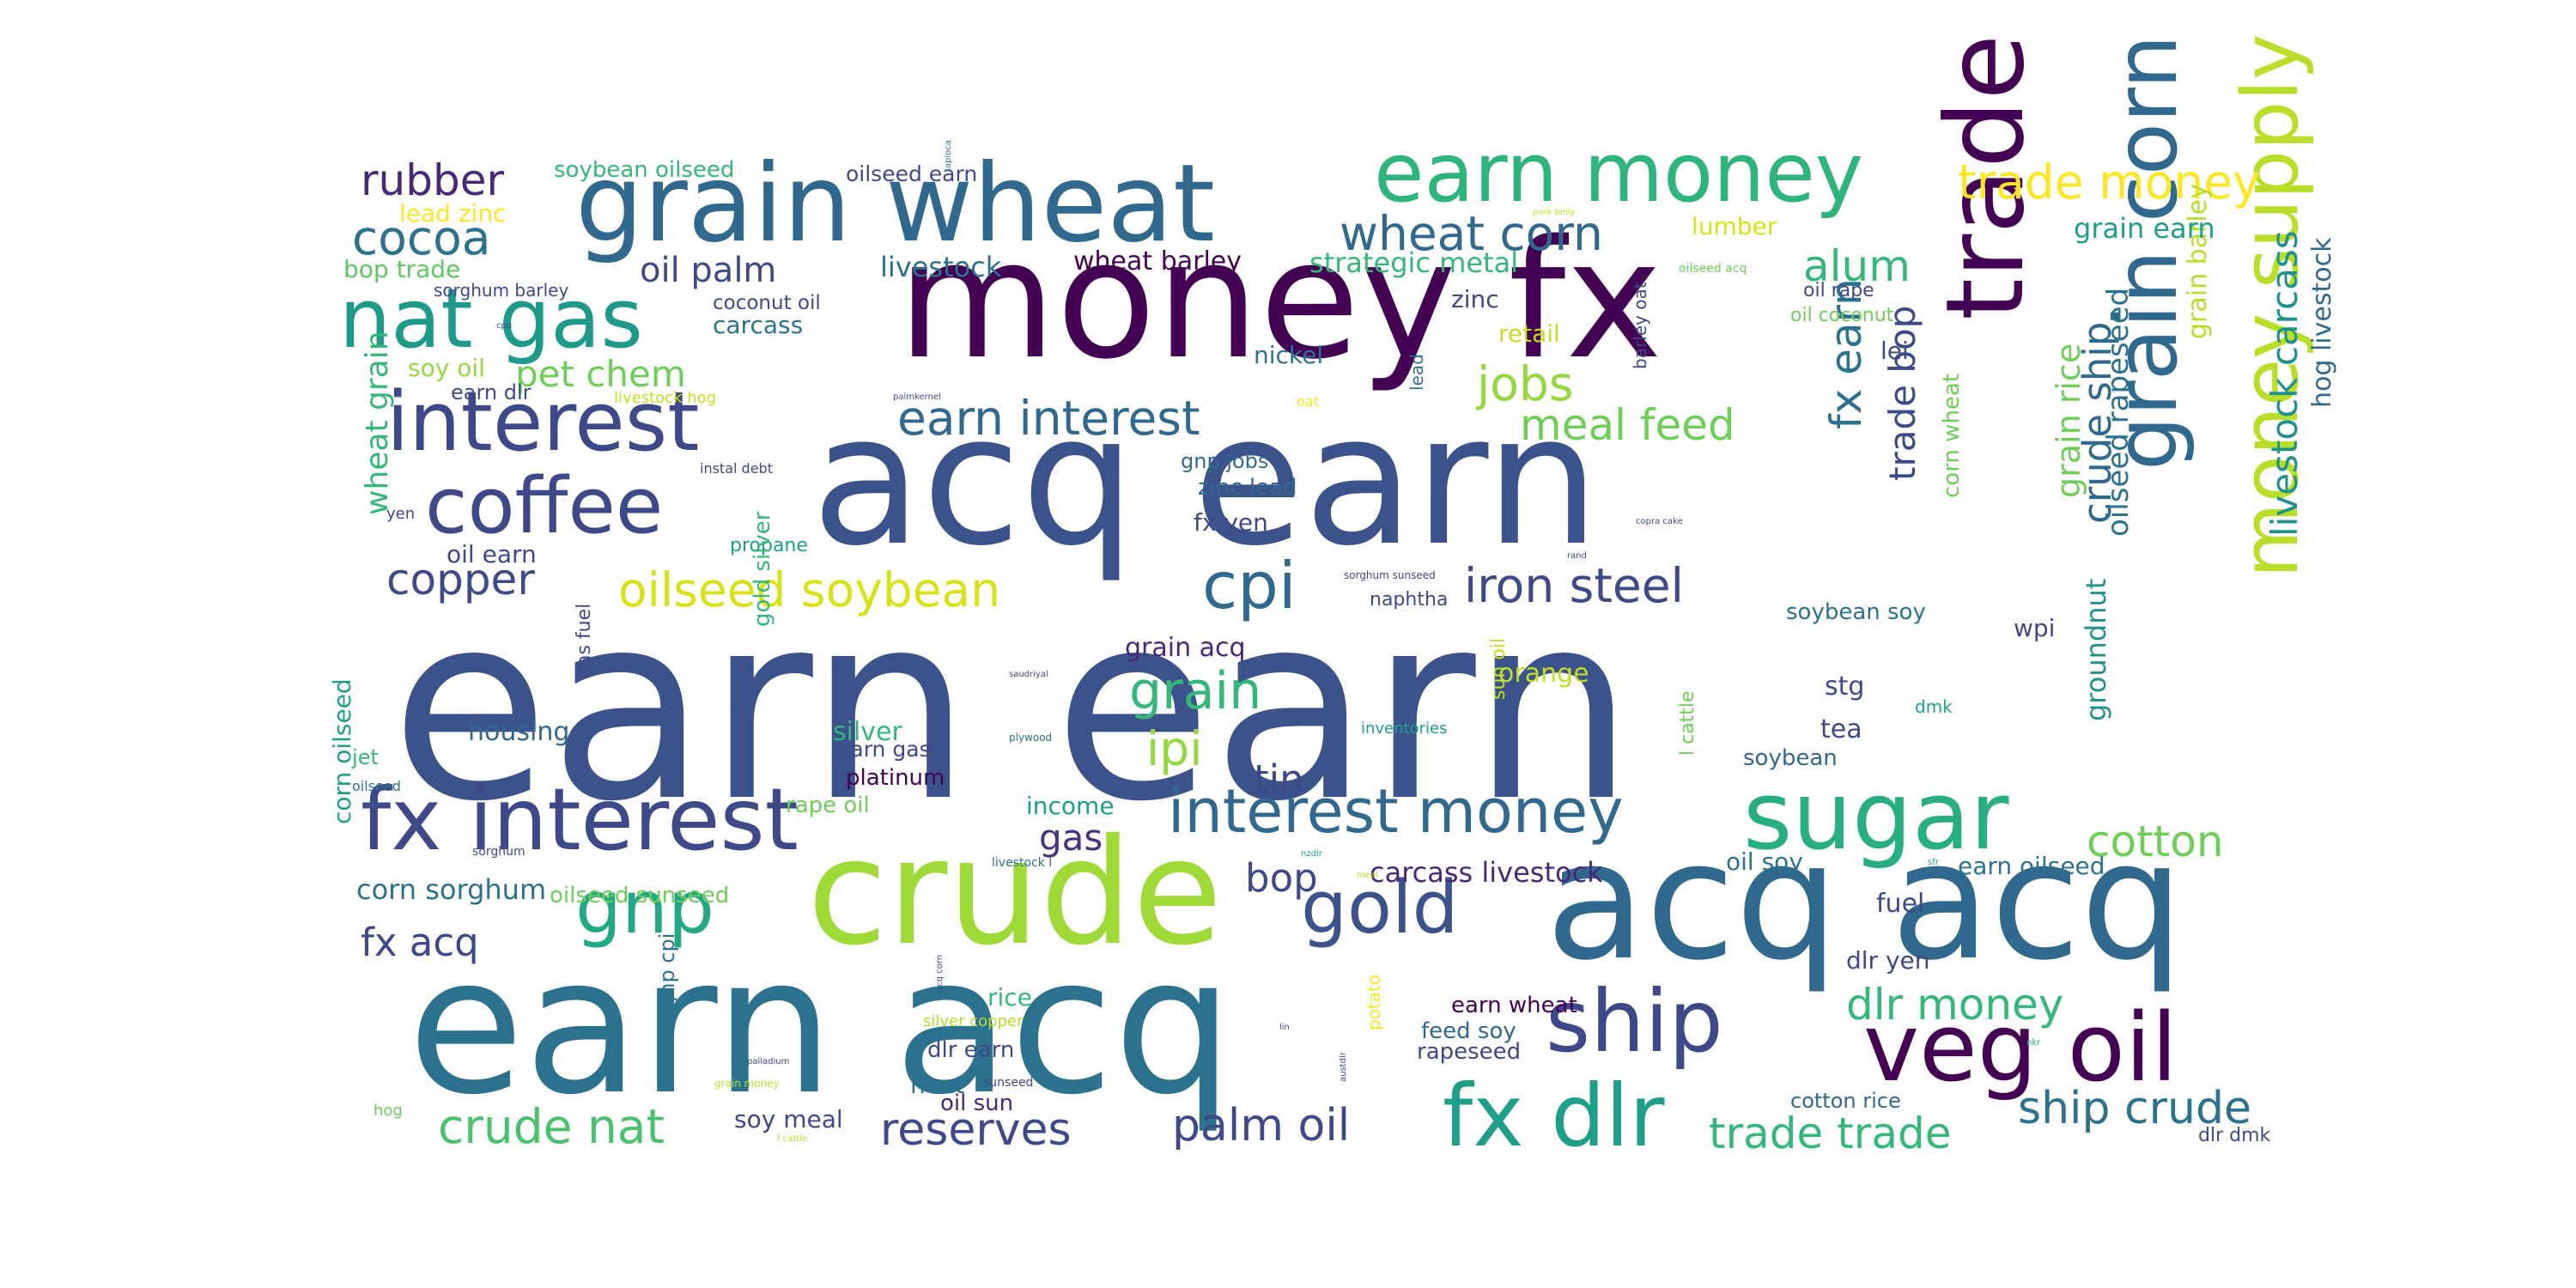  I want to click on word-soybean-oilseed: soybean oilseed, so click(644, 170).